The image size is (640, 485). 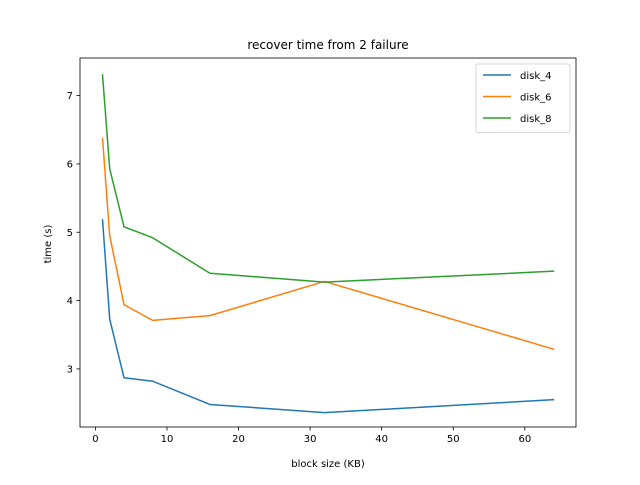 I want to click on legend-label-disk-4: disk_4, so click(x=536, y=76).